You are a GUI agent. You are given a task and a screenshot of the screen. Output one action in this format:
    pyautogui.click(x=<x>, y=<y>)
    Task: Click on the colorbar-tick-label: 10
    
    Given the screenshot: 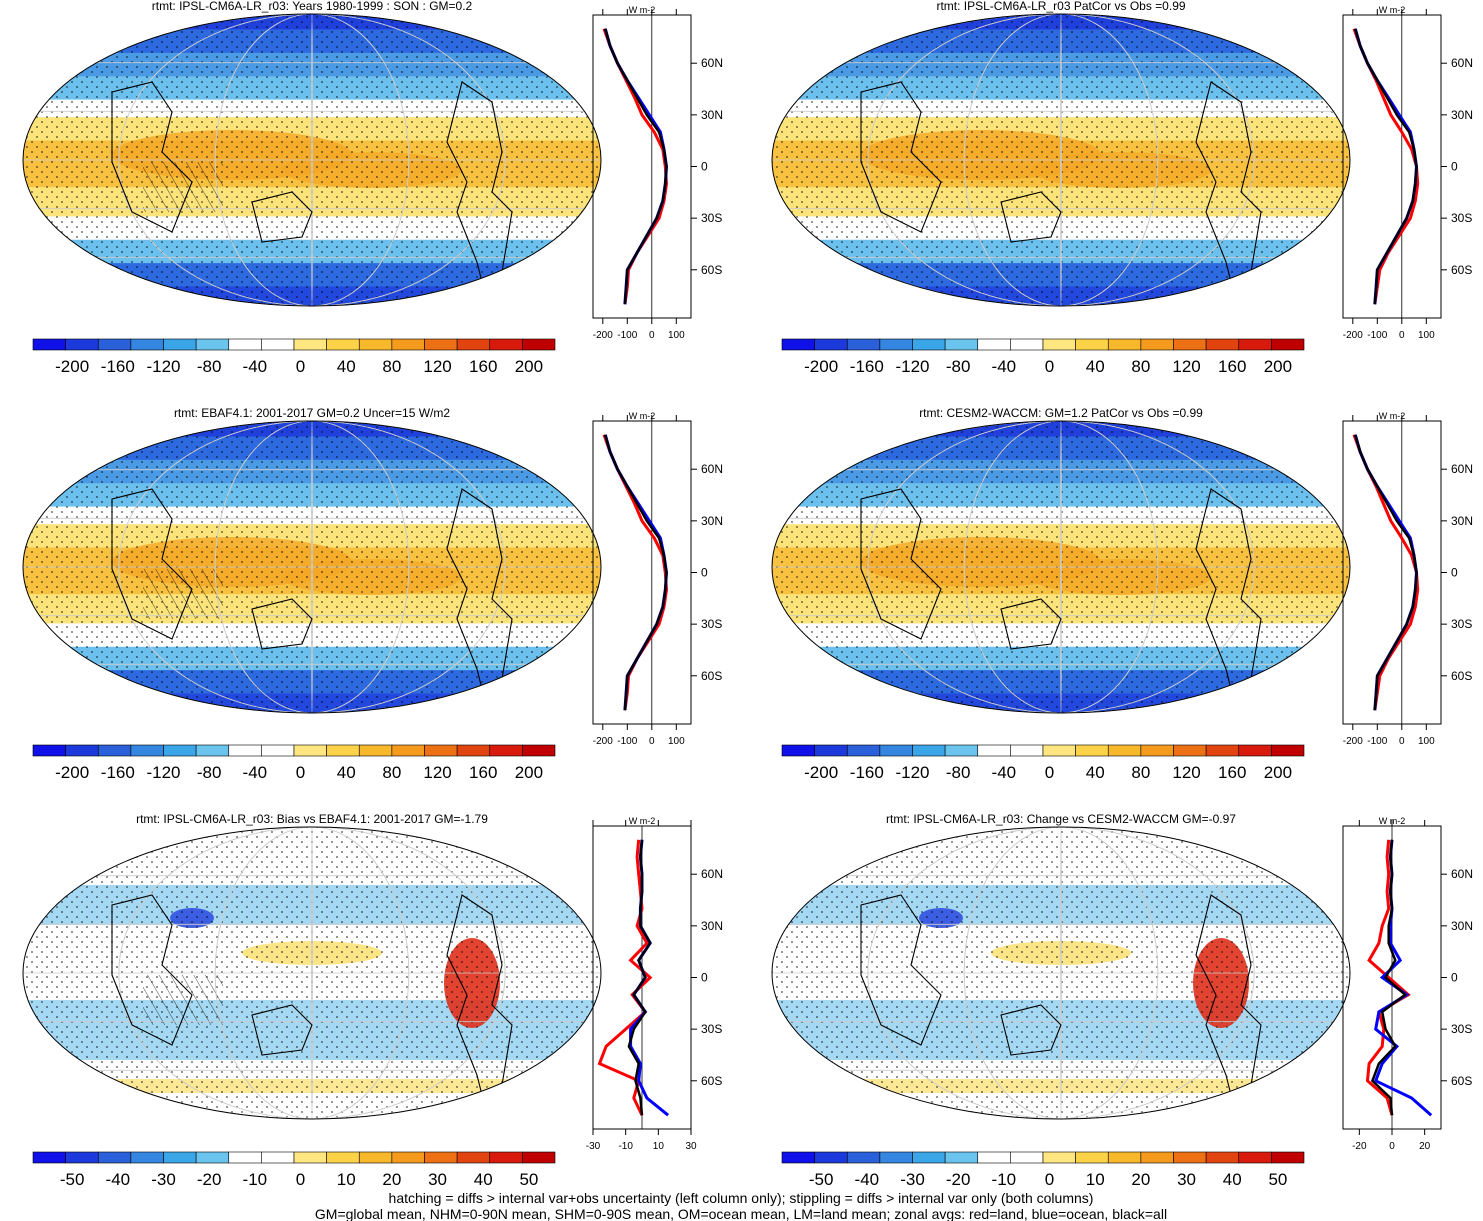 What is the action you would take?
    pyautogui.click(x=1095, y=1179)
    